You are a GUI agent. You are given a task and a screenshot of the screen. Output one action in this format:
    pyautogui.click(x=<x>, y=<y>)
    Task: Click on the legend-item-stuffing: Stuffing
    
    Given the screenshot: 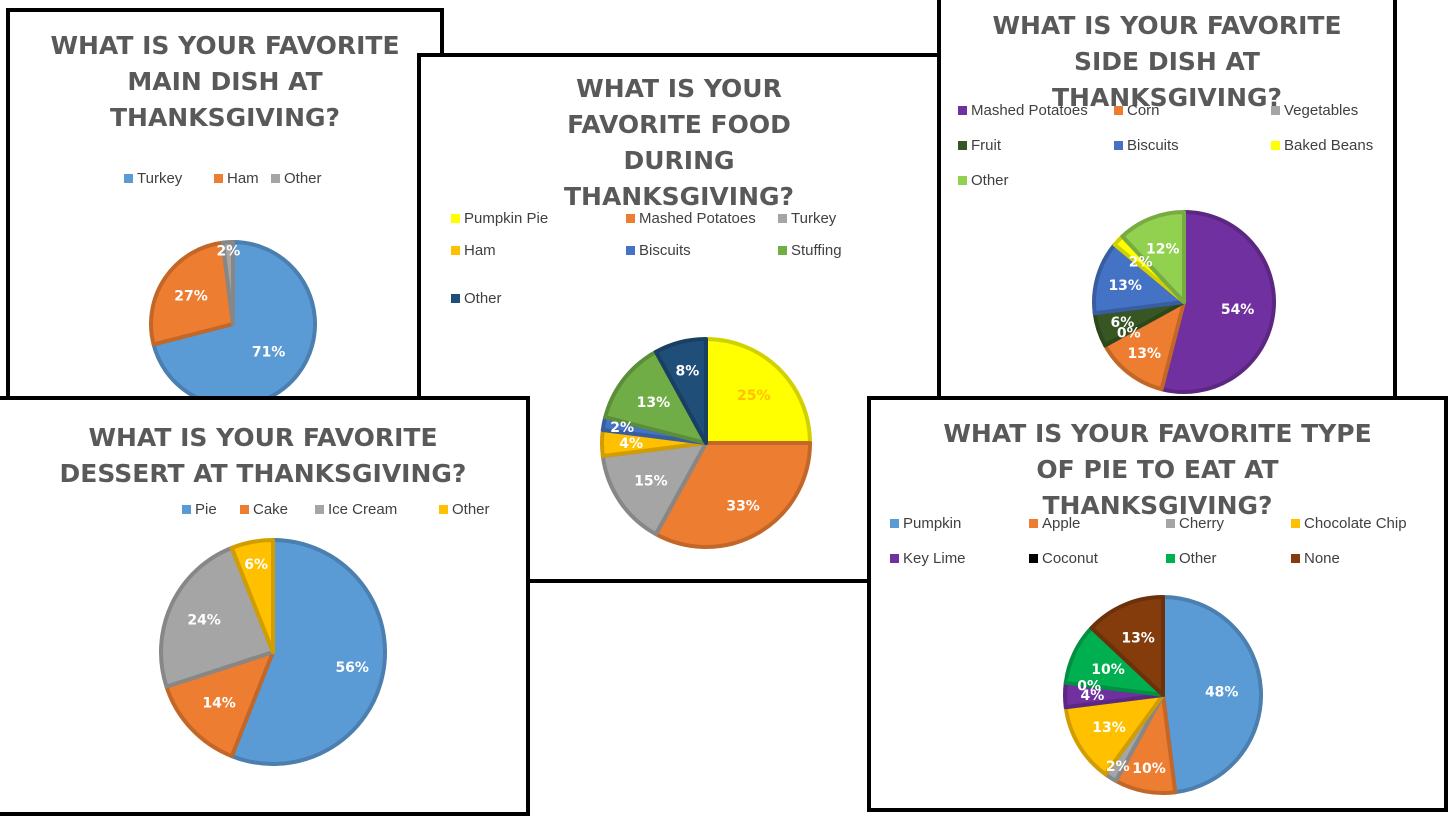 What is the action you would take?
    pyautogui.click(x=810, y=250)
    